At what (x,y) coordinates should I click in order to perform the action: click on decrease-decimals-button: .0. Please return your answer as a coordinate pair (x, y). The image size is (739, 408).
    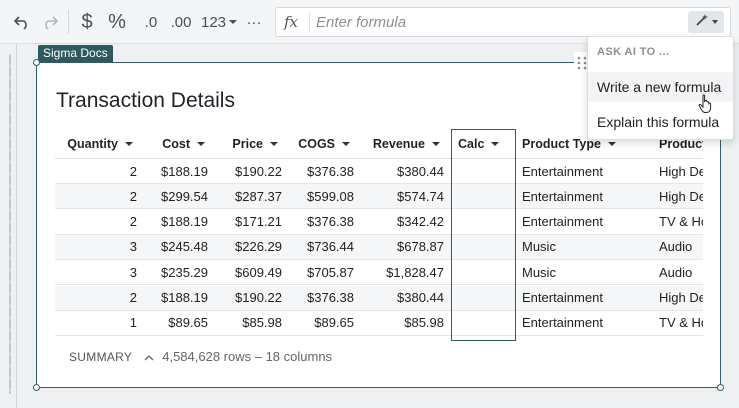
    Looking at the image, I should click on (151, 22).